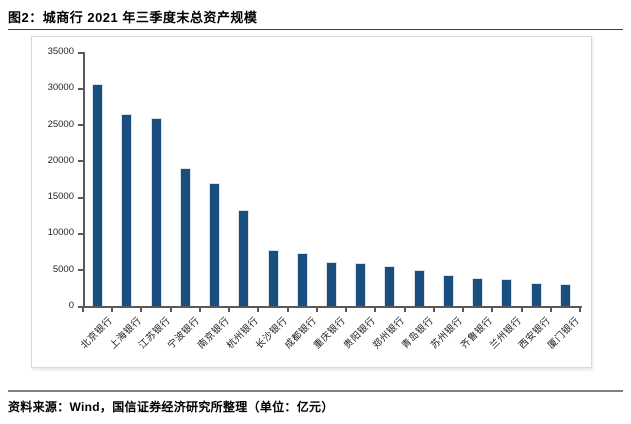 The width and height of the screenshot is (631, 424). Describe the element at coordinates (213, 333) in the screenshot. I see `x-category-label: 南京银行` at that location.